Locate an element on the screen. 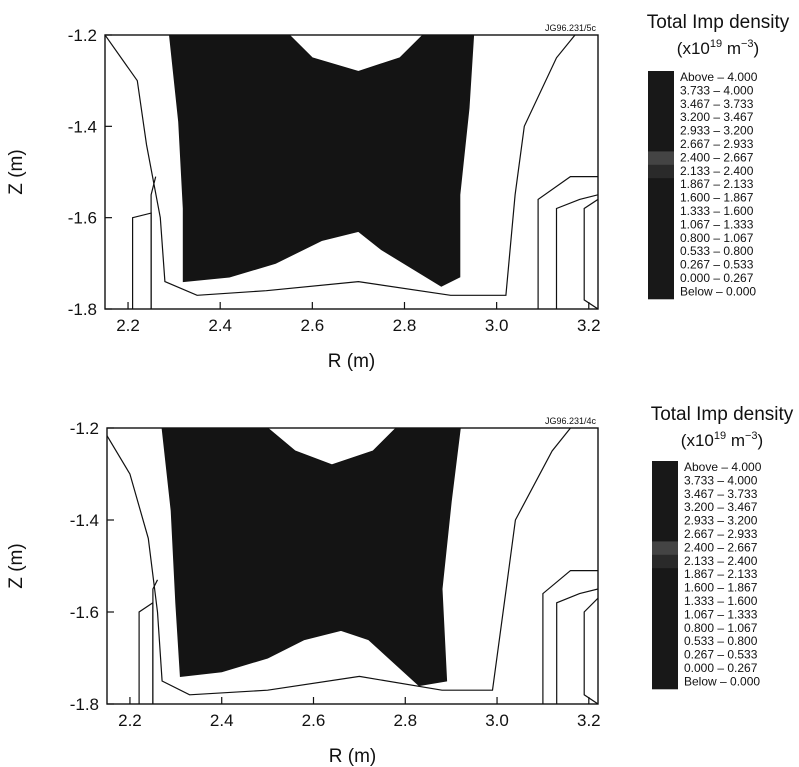  x-tick-label: 2.6 is located at coordinates (313, 325).